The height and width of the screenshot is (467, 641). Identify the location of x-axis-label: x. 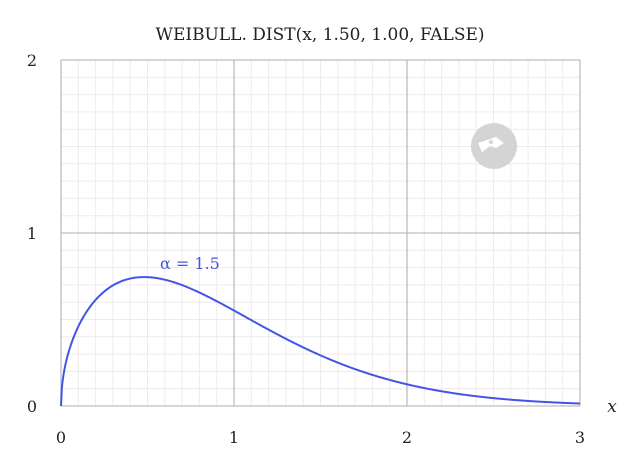
(612, 407).